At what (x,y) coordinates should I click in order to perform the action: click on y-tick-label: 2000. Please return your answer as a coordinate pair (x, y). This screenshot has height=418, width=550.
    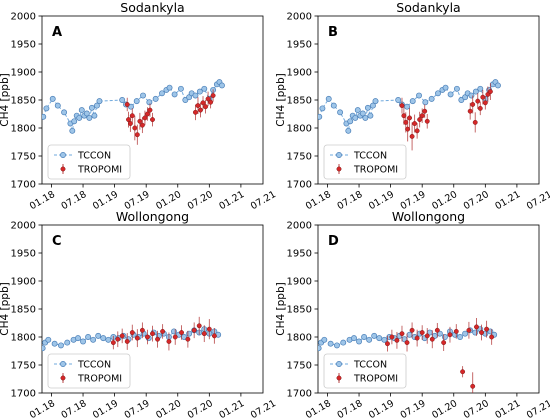
    Looking at the image, I should click on (23, 17).